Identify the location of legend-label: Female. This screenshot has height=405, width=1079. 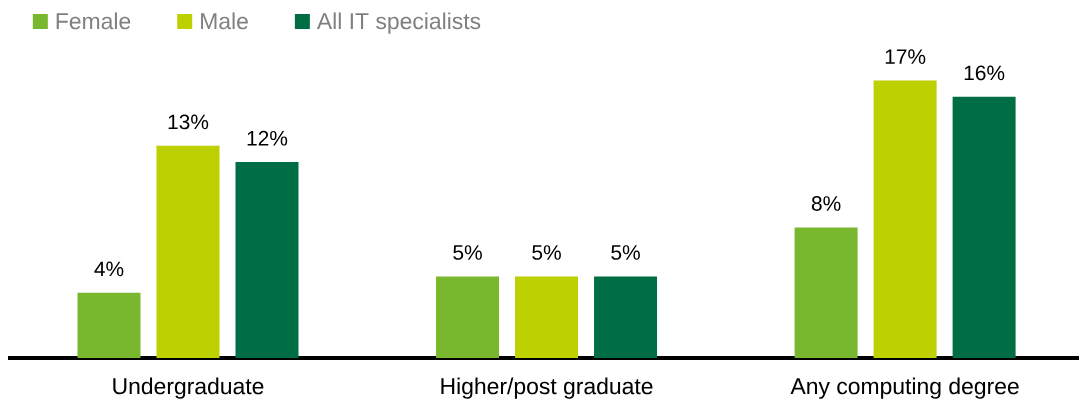
(93, 21).